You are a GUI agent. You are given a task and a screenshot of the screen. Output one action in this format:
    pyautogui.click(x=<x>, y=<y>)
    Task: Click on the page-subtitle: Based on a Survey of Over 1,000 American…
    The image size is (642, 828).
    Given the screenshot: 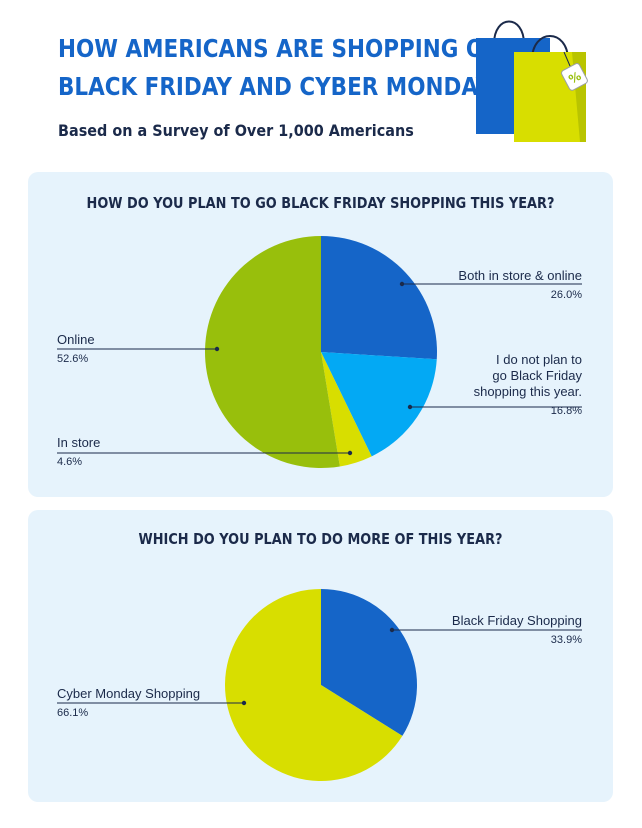 What is the action you would take?
    pyautogui.click(x=236, y=130)
    